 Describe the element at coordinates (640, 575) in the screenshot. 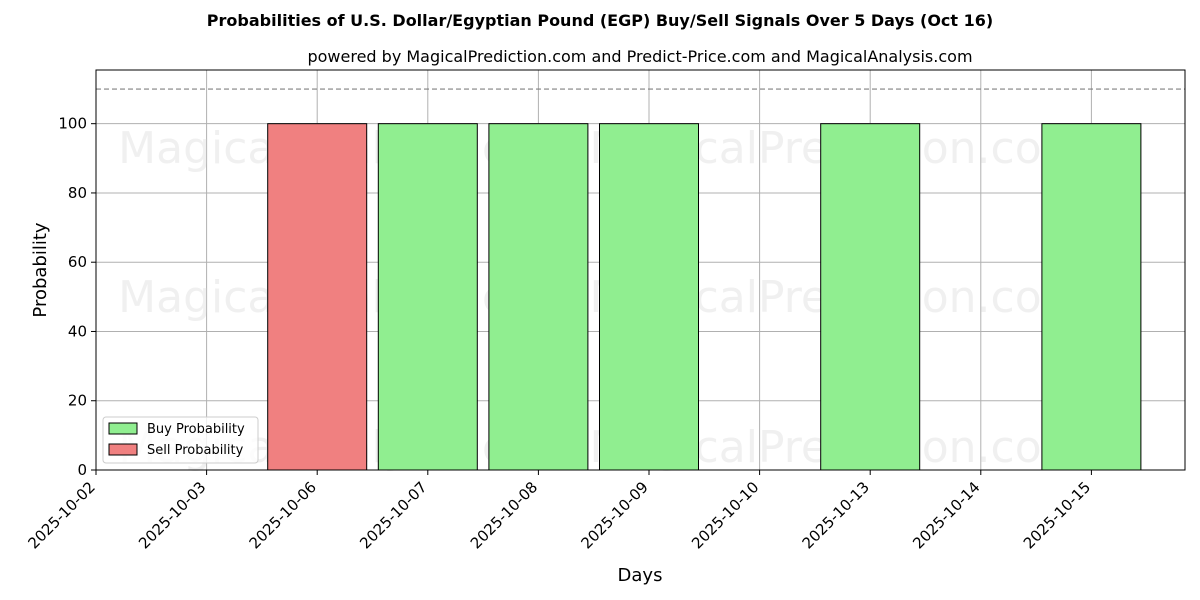

I see `x-axis-label: Days` at that location.